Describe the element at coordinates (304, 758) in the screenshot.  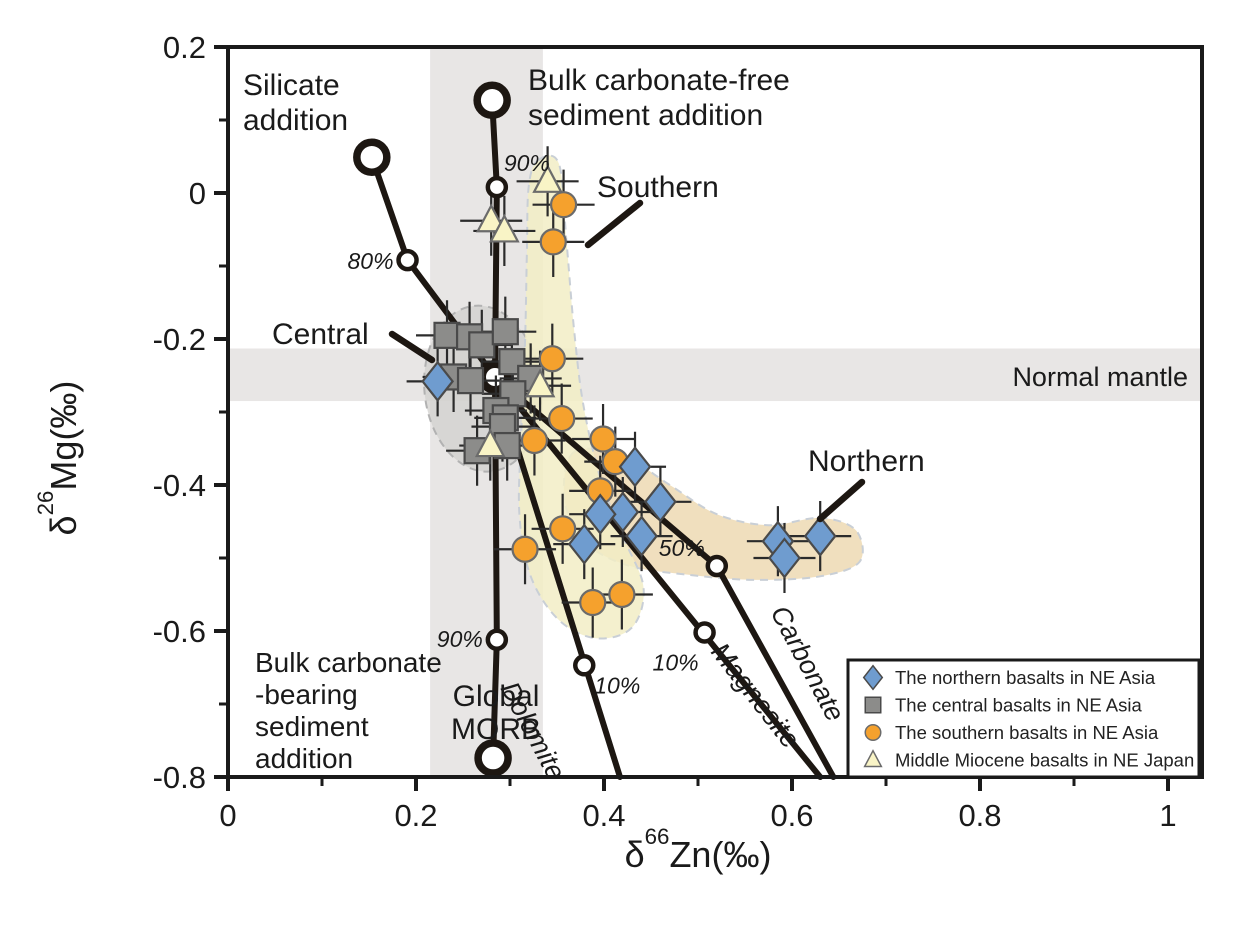
I see `bulk-carbonate-bearing-label: addition` at that location.